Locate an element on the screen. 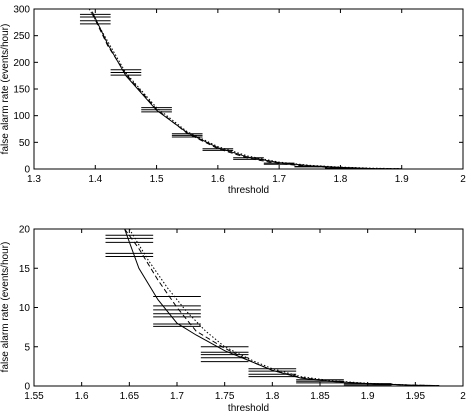  y-tick-label: 150 is located at coordinates (21, 90).